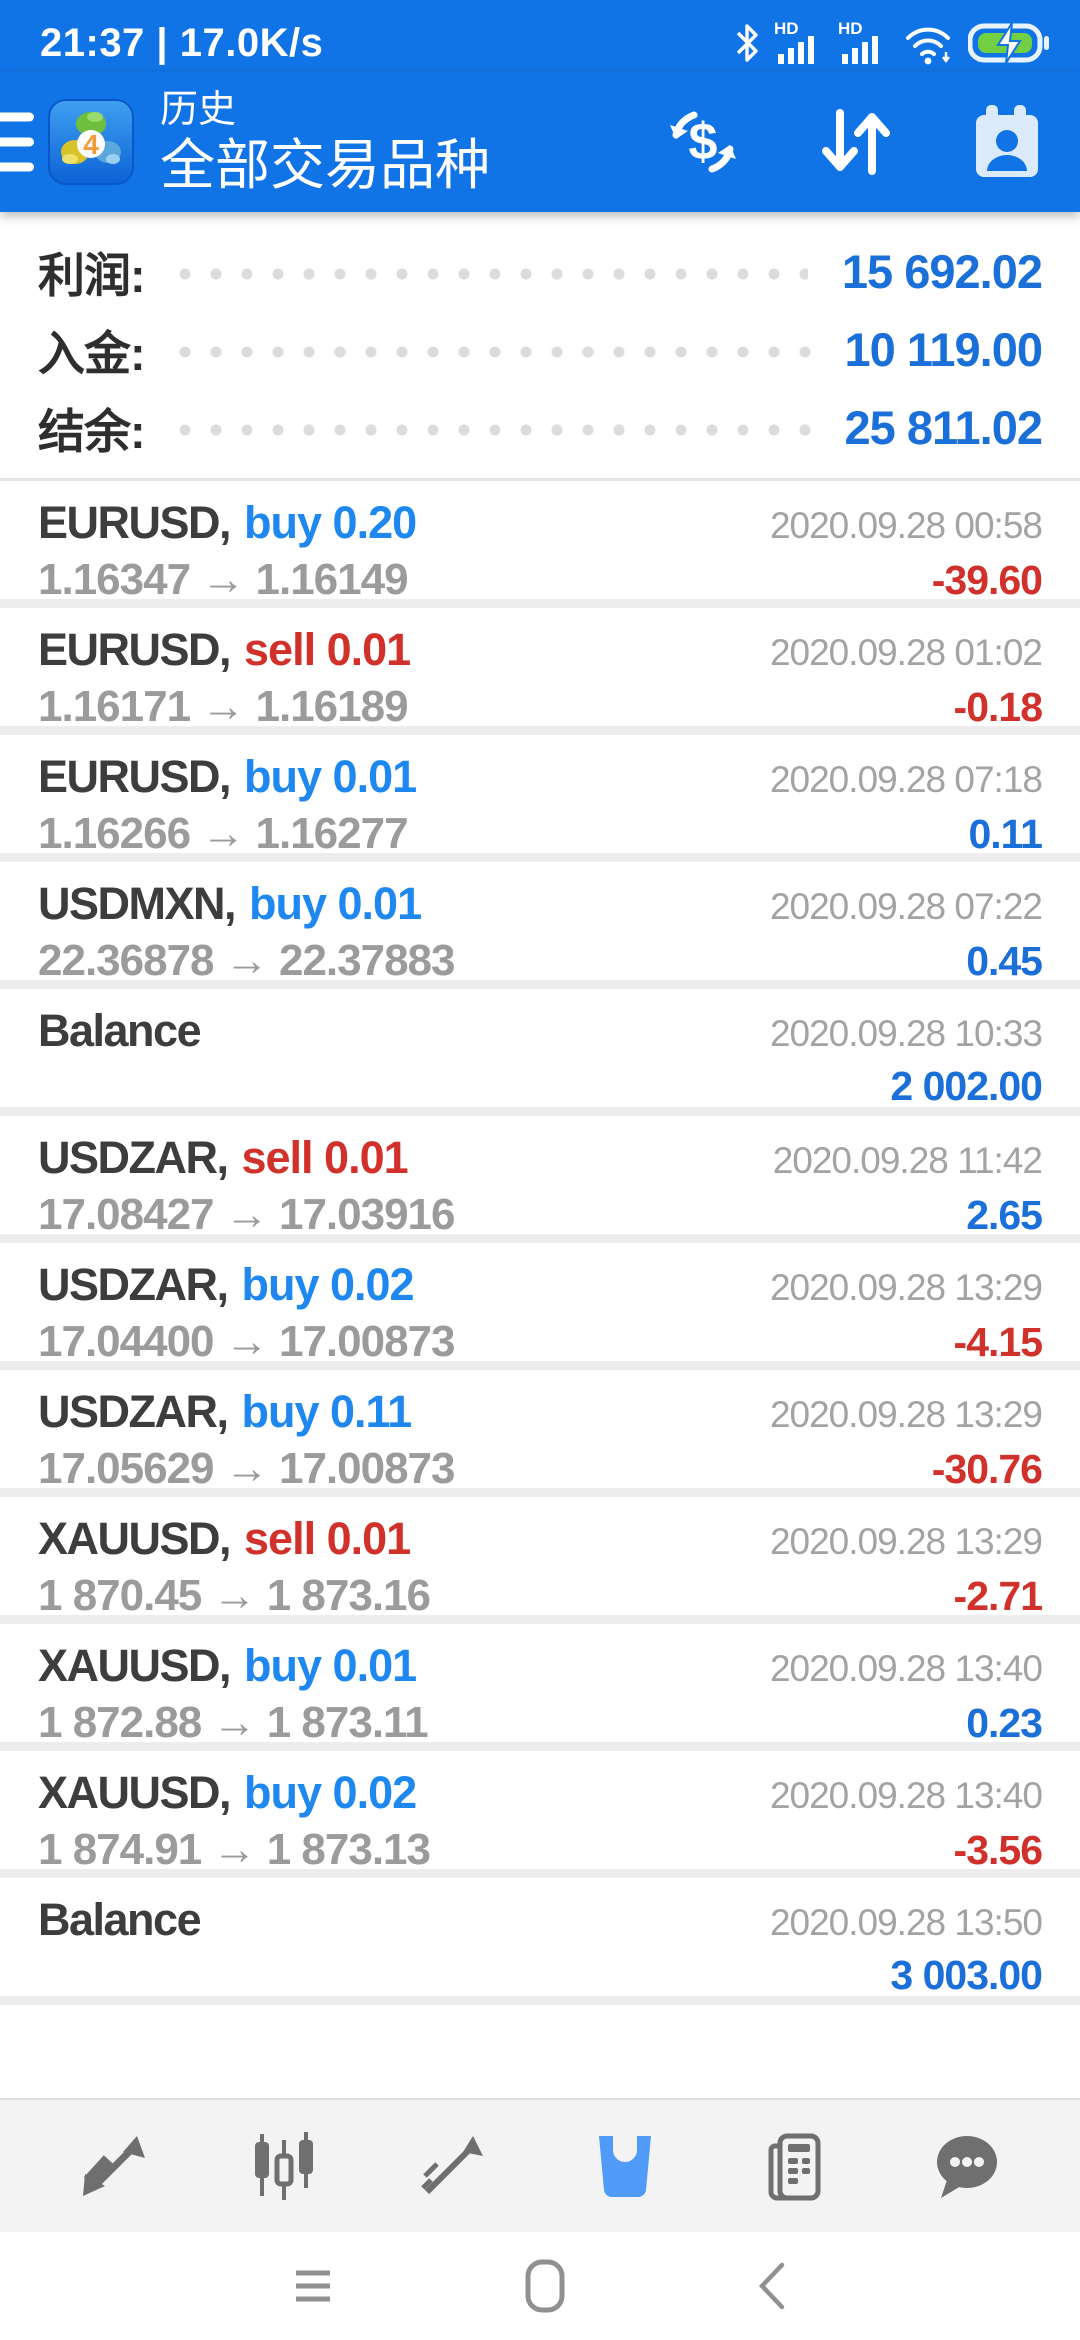  Describe the element at coordinates (1009, 43) in the screenshot. I see `battery-charging-icon` at that location.